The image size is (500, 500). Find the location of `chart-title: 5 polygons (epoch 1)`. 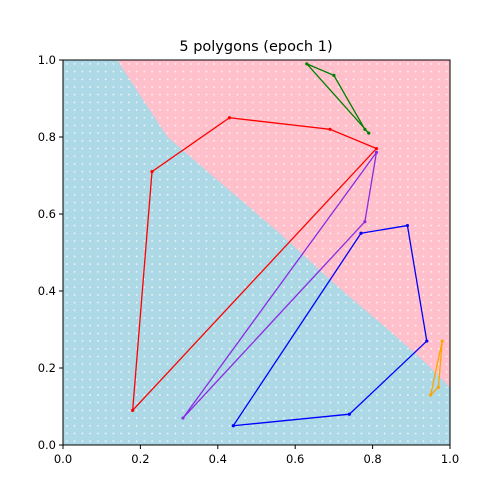

chart-title: 5 polygons (epoch 1) is located at coordinates (255, 47).